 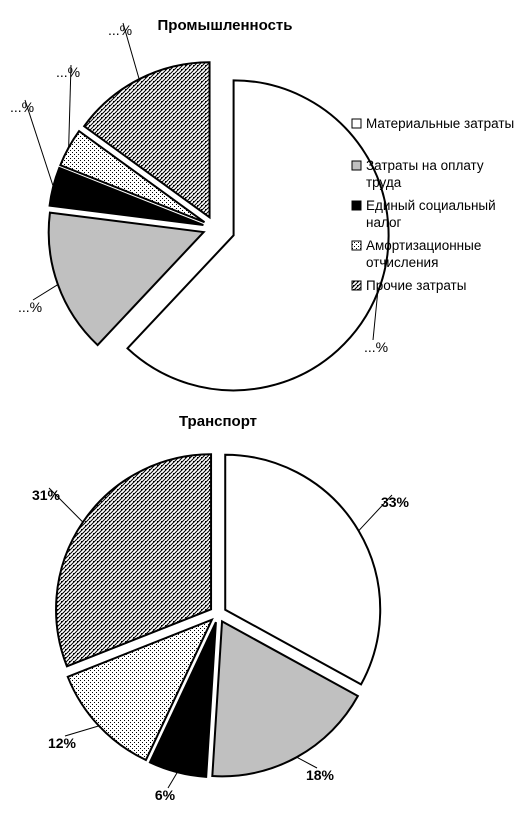 I want to click on slice-label-2: 18%, so click(x=320, y=775).